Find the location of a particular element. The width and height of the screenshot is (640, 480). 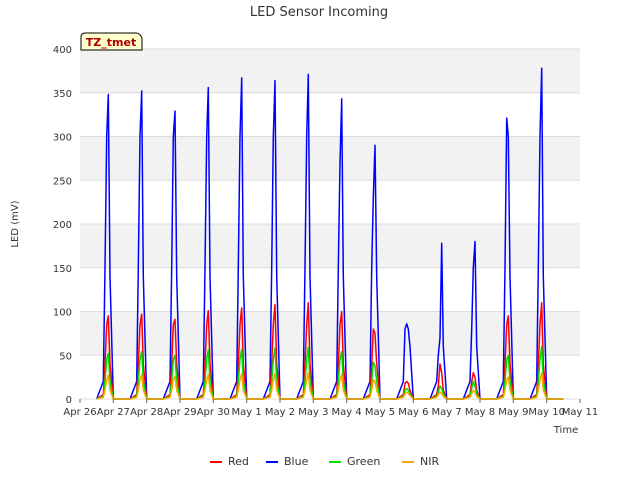

y-tick-label: 200 is located at coordinates (62, 225).